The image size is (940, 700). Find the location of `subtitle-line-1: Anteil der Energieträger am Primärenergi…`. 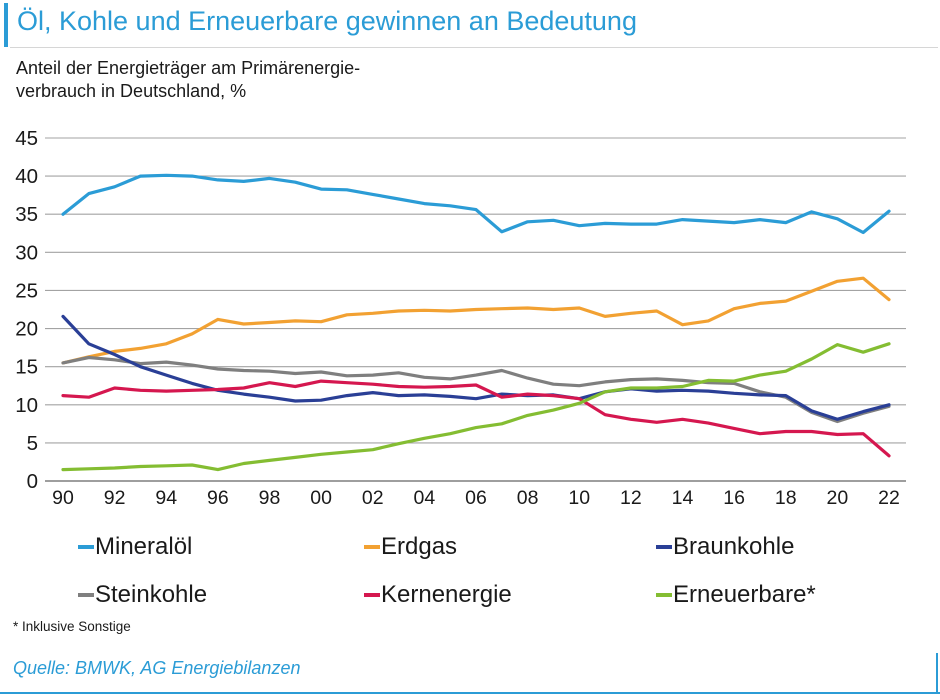

subtitle-line-1: Anteil der Energieträger am Primärenergi… is located at coordinates (188, 68).